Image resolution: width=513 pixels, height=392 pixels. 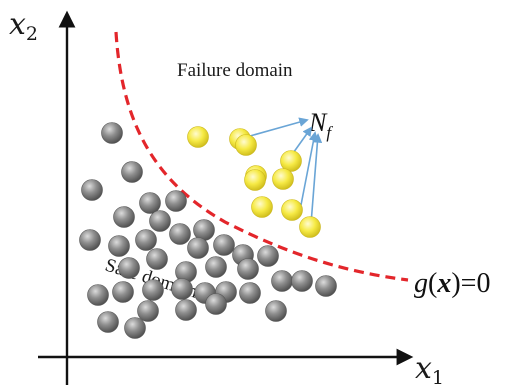 I want to click on x-axis-label: x1, so click(x=429, y=370).